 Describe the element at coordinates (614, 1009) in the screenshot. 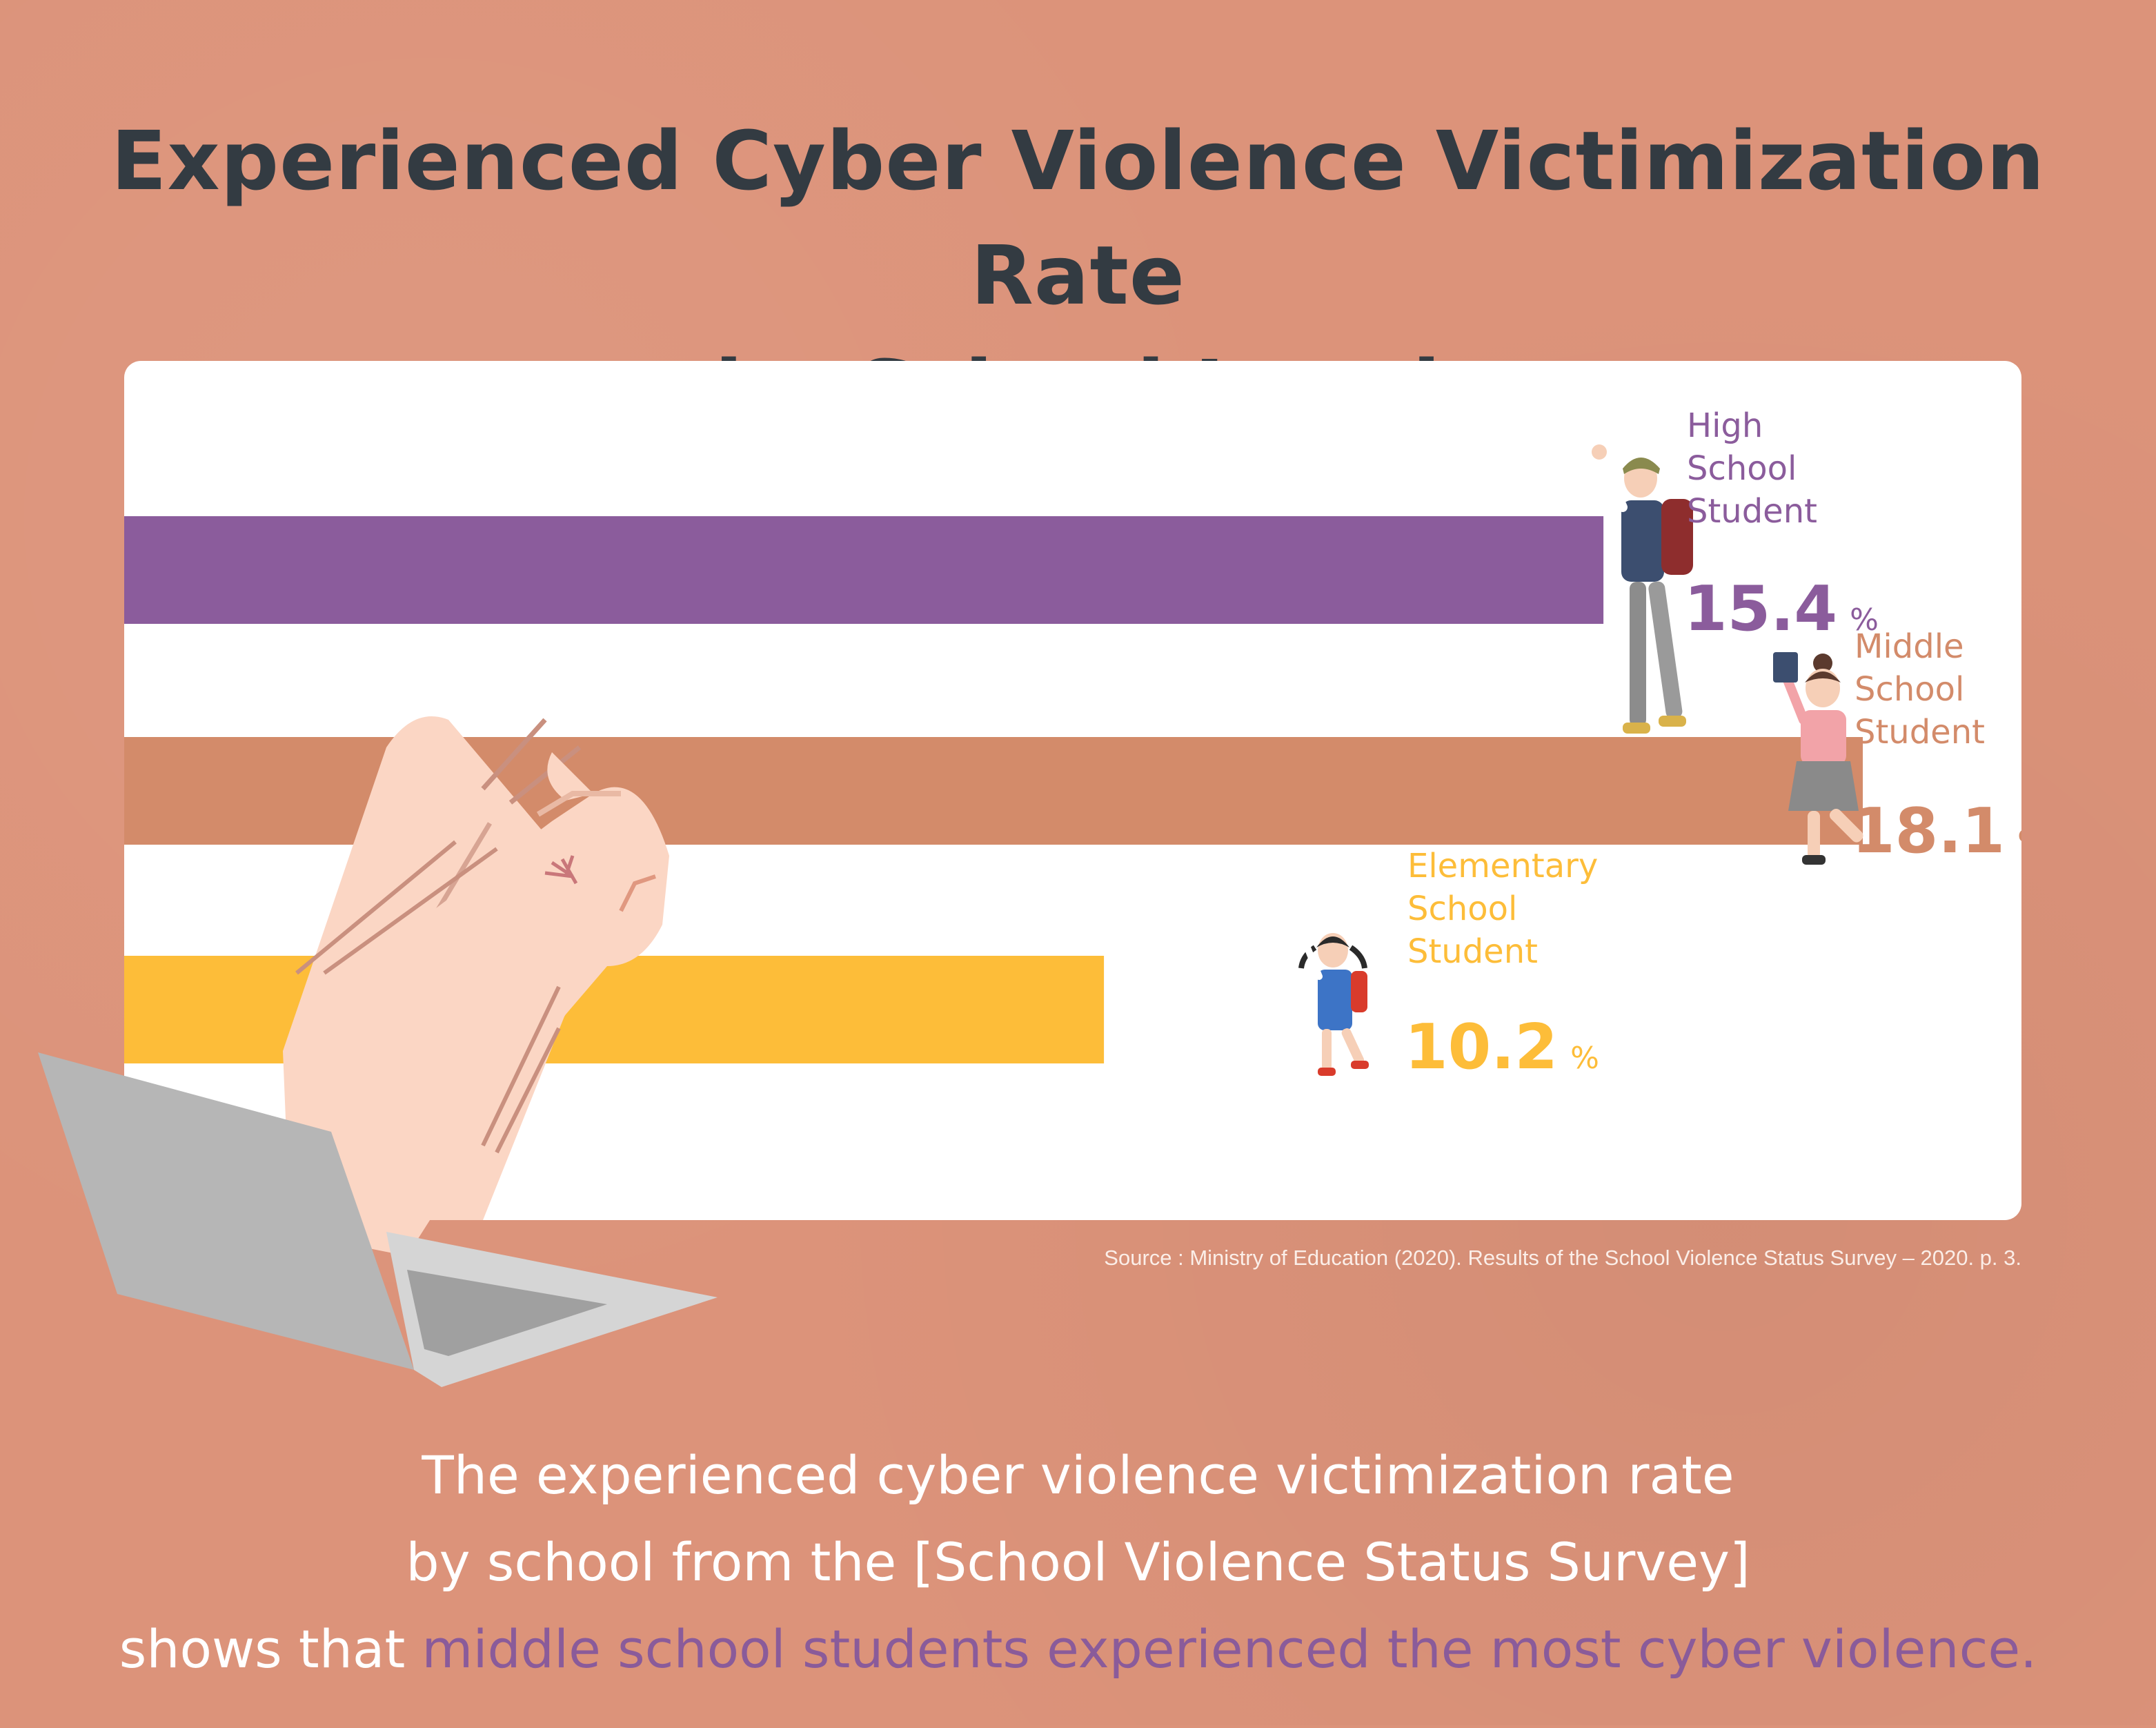

I see `bar-elementary-school` at that location.